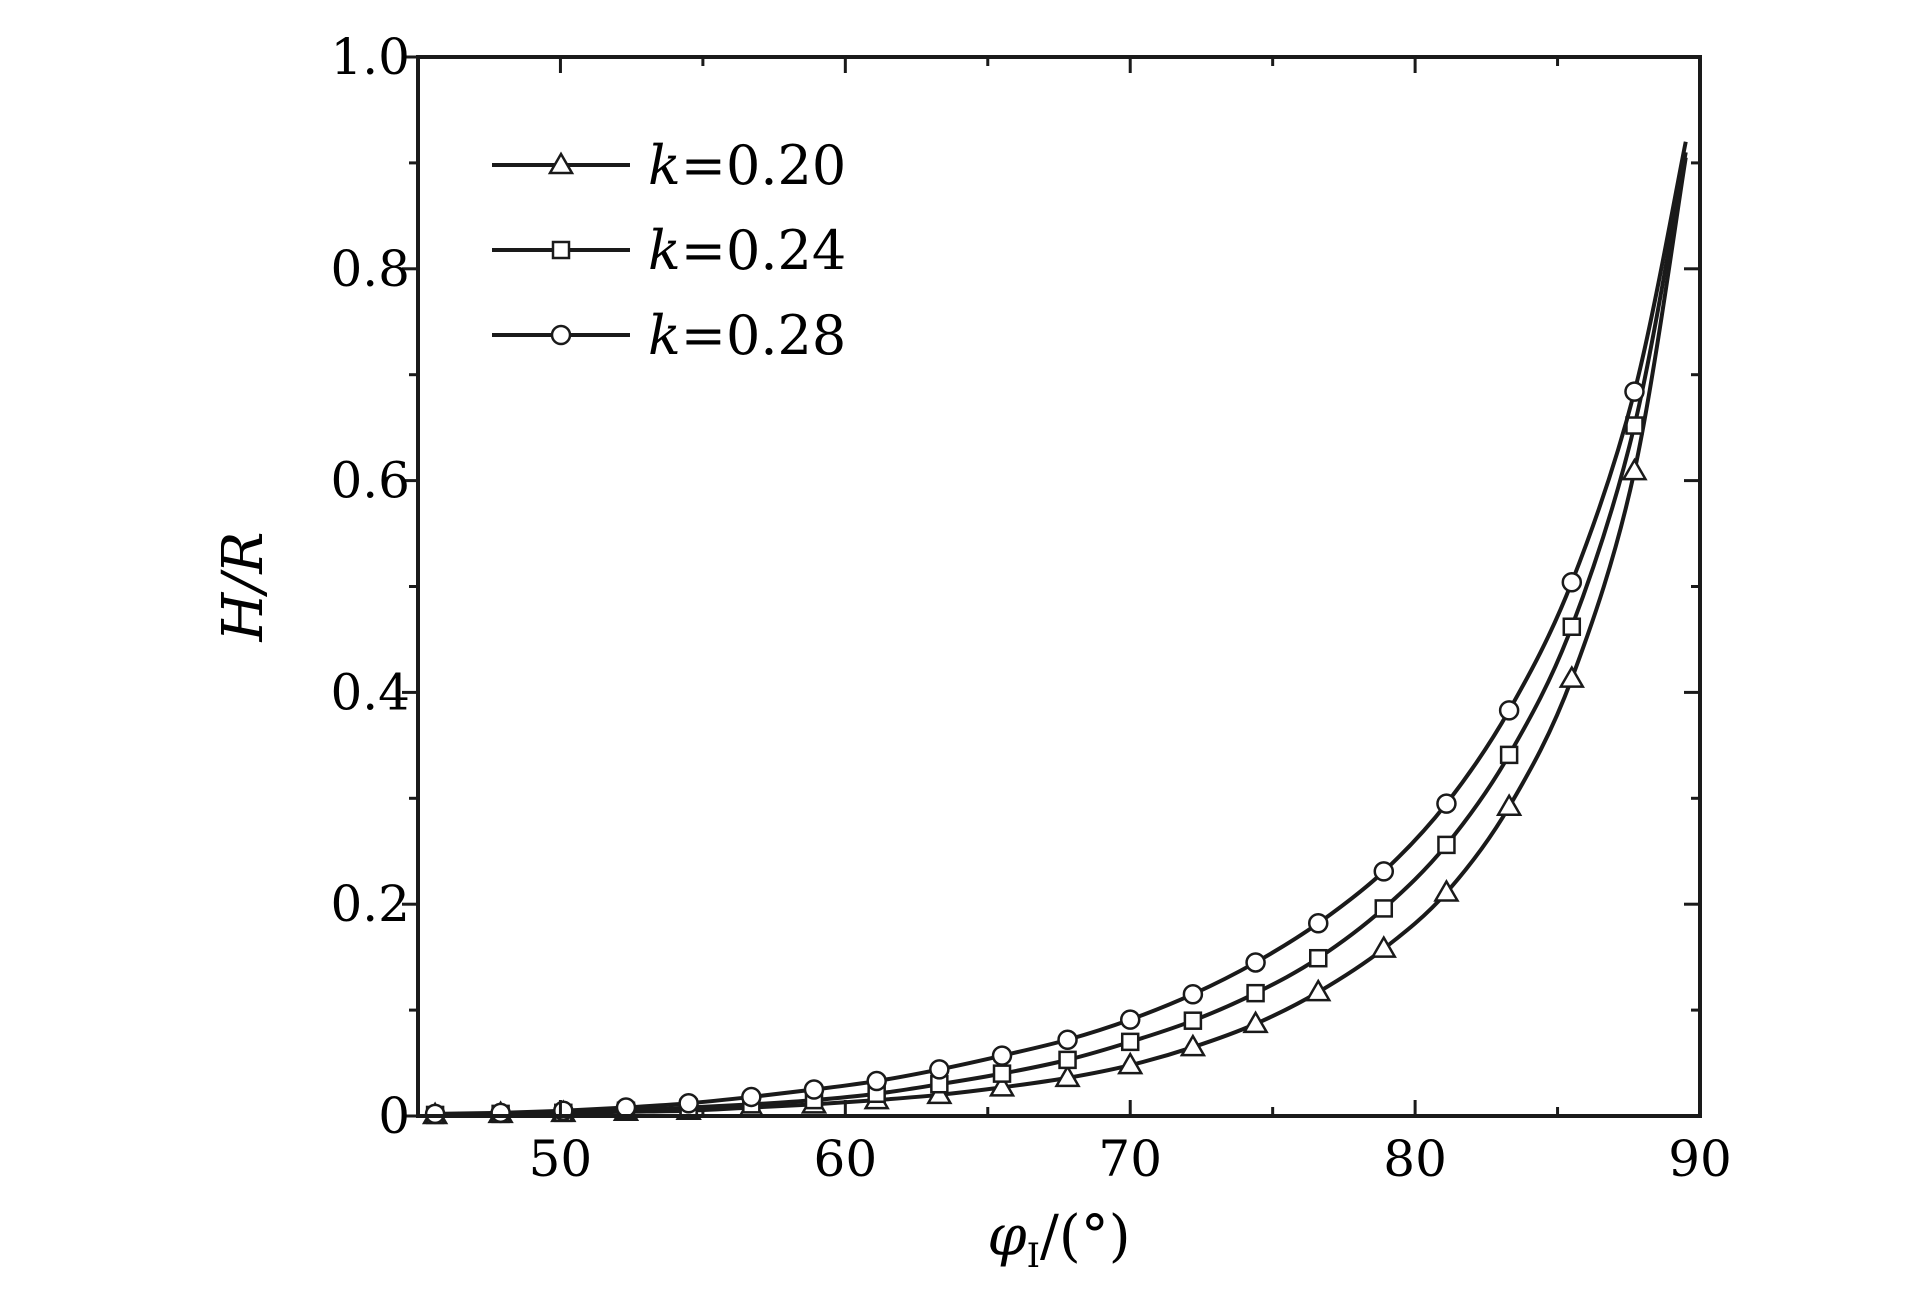 The height and width of the screenshot is (1299, 1923). Describe the element at coordinates (763, 165) in the screenshot. I see `legend-value: =0.20` at that location.